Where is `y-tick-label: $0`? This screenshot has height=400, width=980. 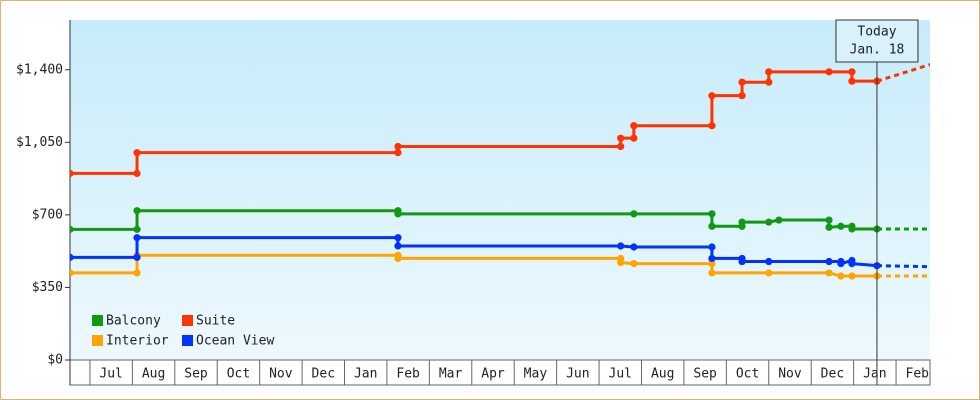 y-tick-label: $0 is located at coordinates (55, 360).